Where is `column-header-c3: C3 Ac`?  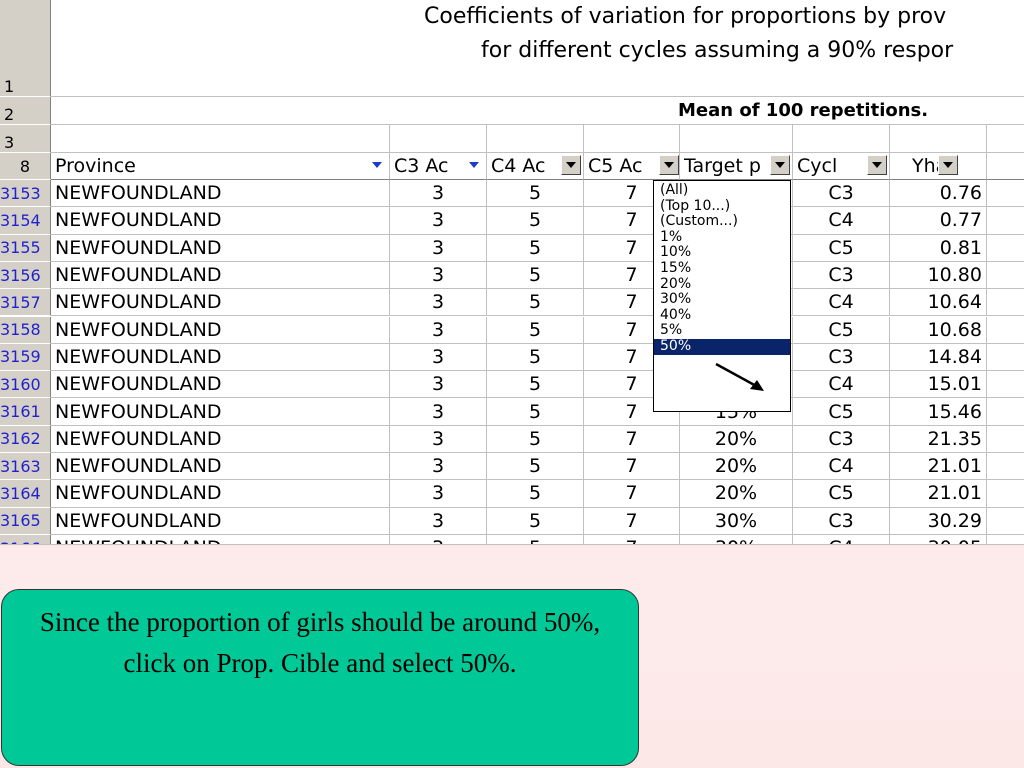 column-header-c3: C3 Ac is located at coordinates (438, 166).